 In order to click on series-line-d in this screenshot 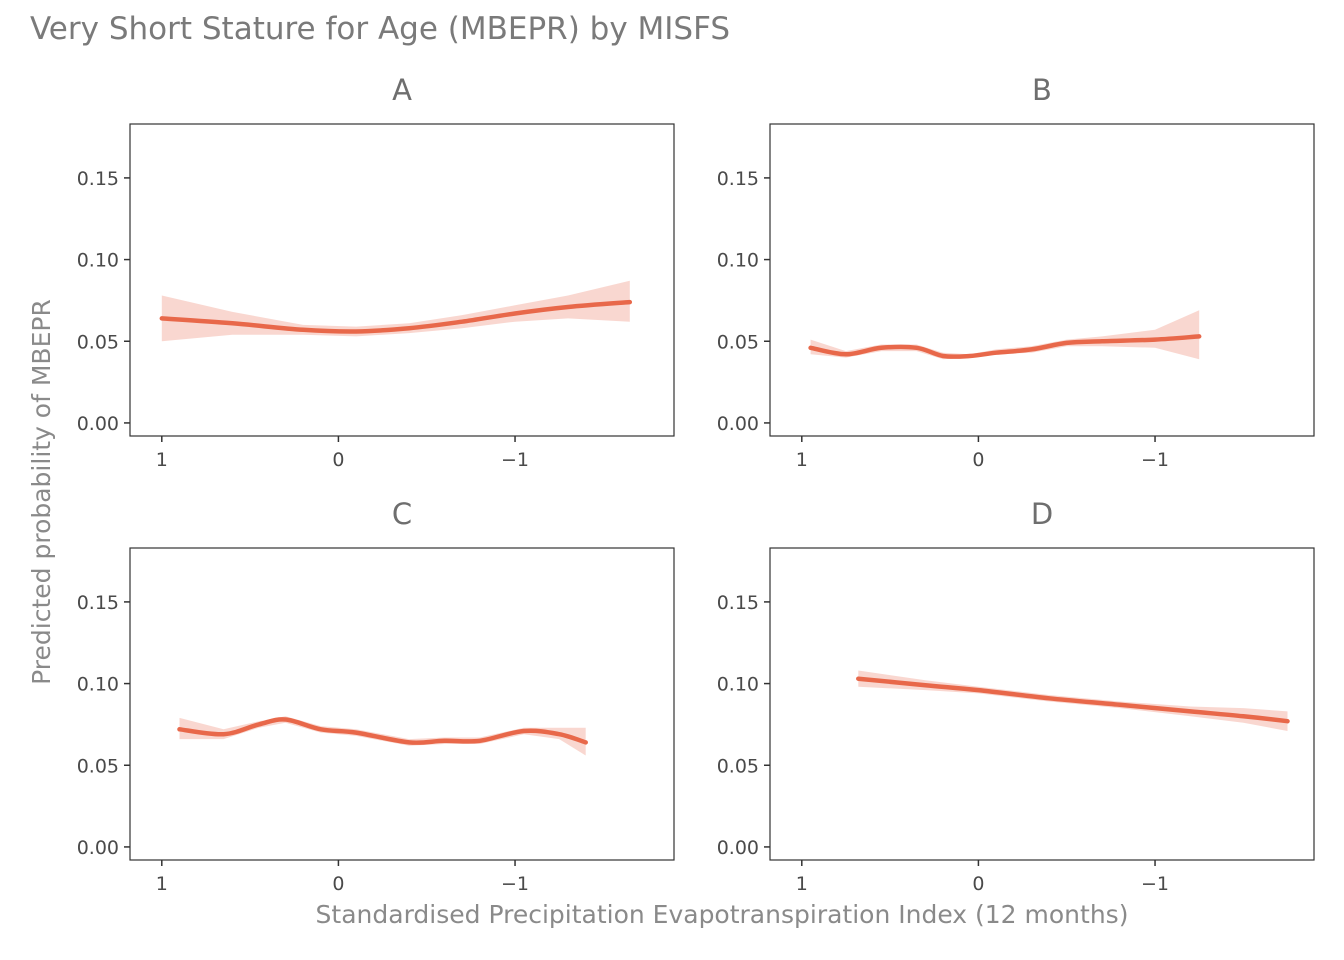, I will do `click(1073, 700)`.